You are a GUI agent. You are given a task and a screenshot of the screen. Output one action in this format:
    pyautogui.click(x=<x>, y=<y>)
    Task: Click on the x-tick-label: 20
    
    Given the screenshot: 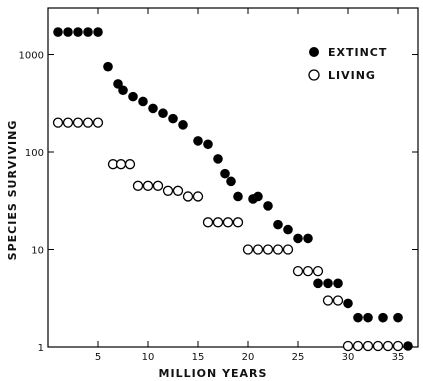 What is the action you would take?
    pyautogui.click(x=248, y=357)
    